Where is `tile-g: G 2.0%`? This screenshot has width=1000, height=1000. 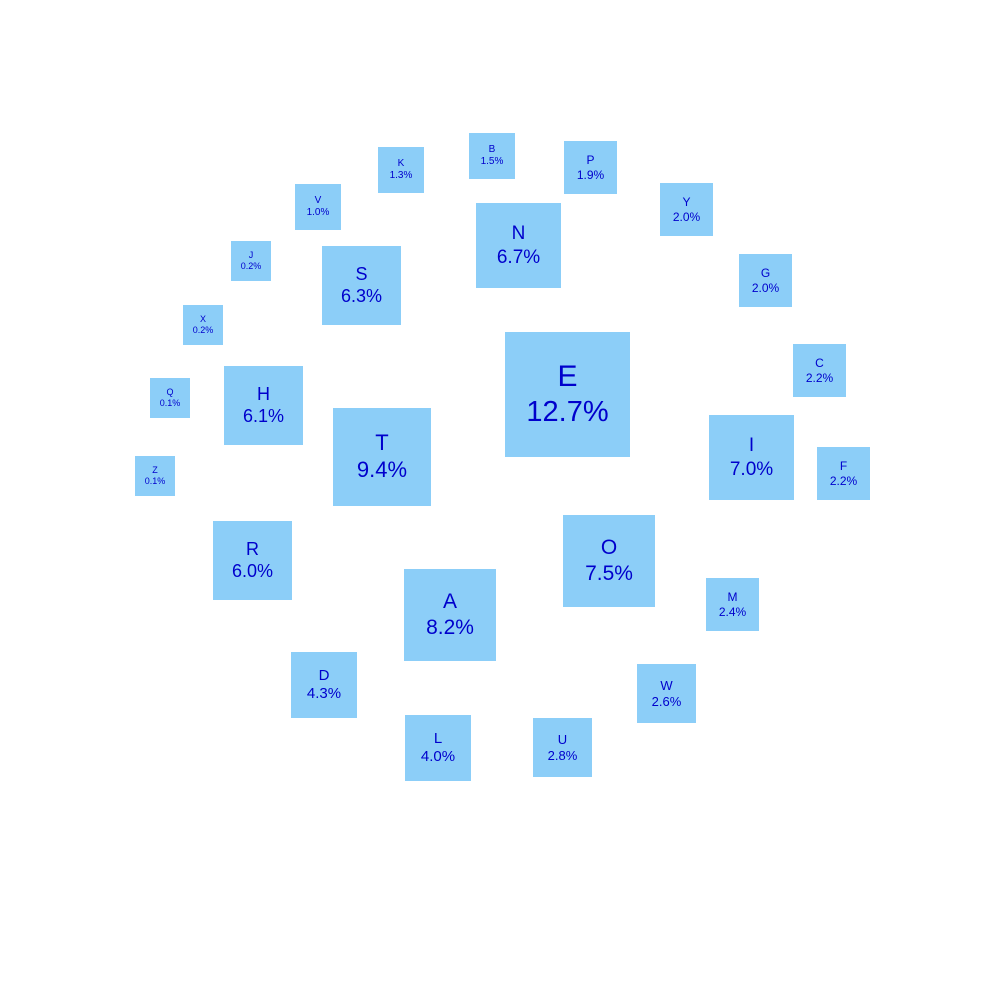
tile-g: G 2.0% is located at coordinates (765, 280).